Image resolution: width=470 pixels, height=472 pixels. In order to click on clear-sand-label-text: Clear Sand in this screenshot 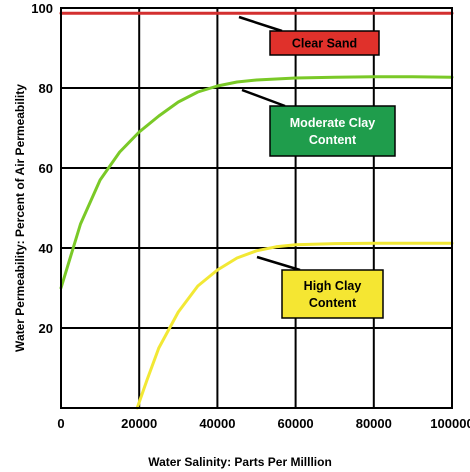, I will do `click(324, 44)`.